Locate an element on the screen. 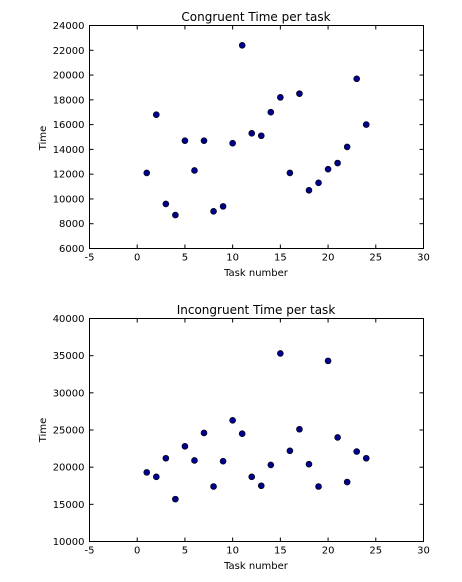 The image size is (462, 582). incongruent-y-tick-label: 30000 is located at coordinates (69, 393).